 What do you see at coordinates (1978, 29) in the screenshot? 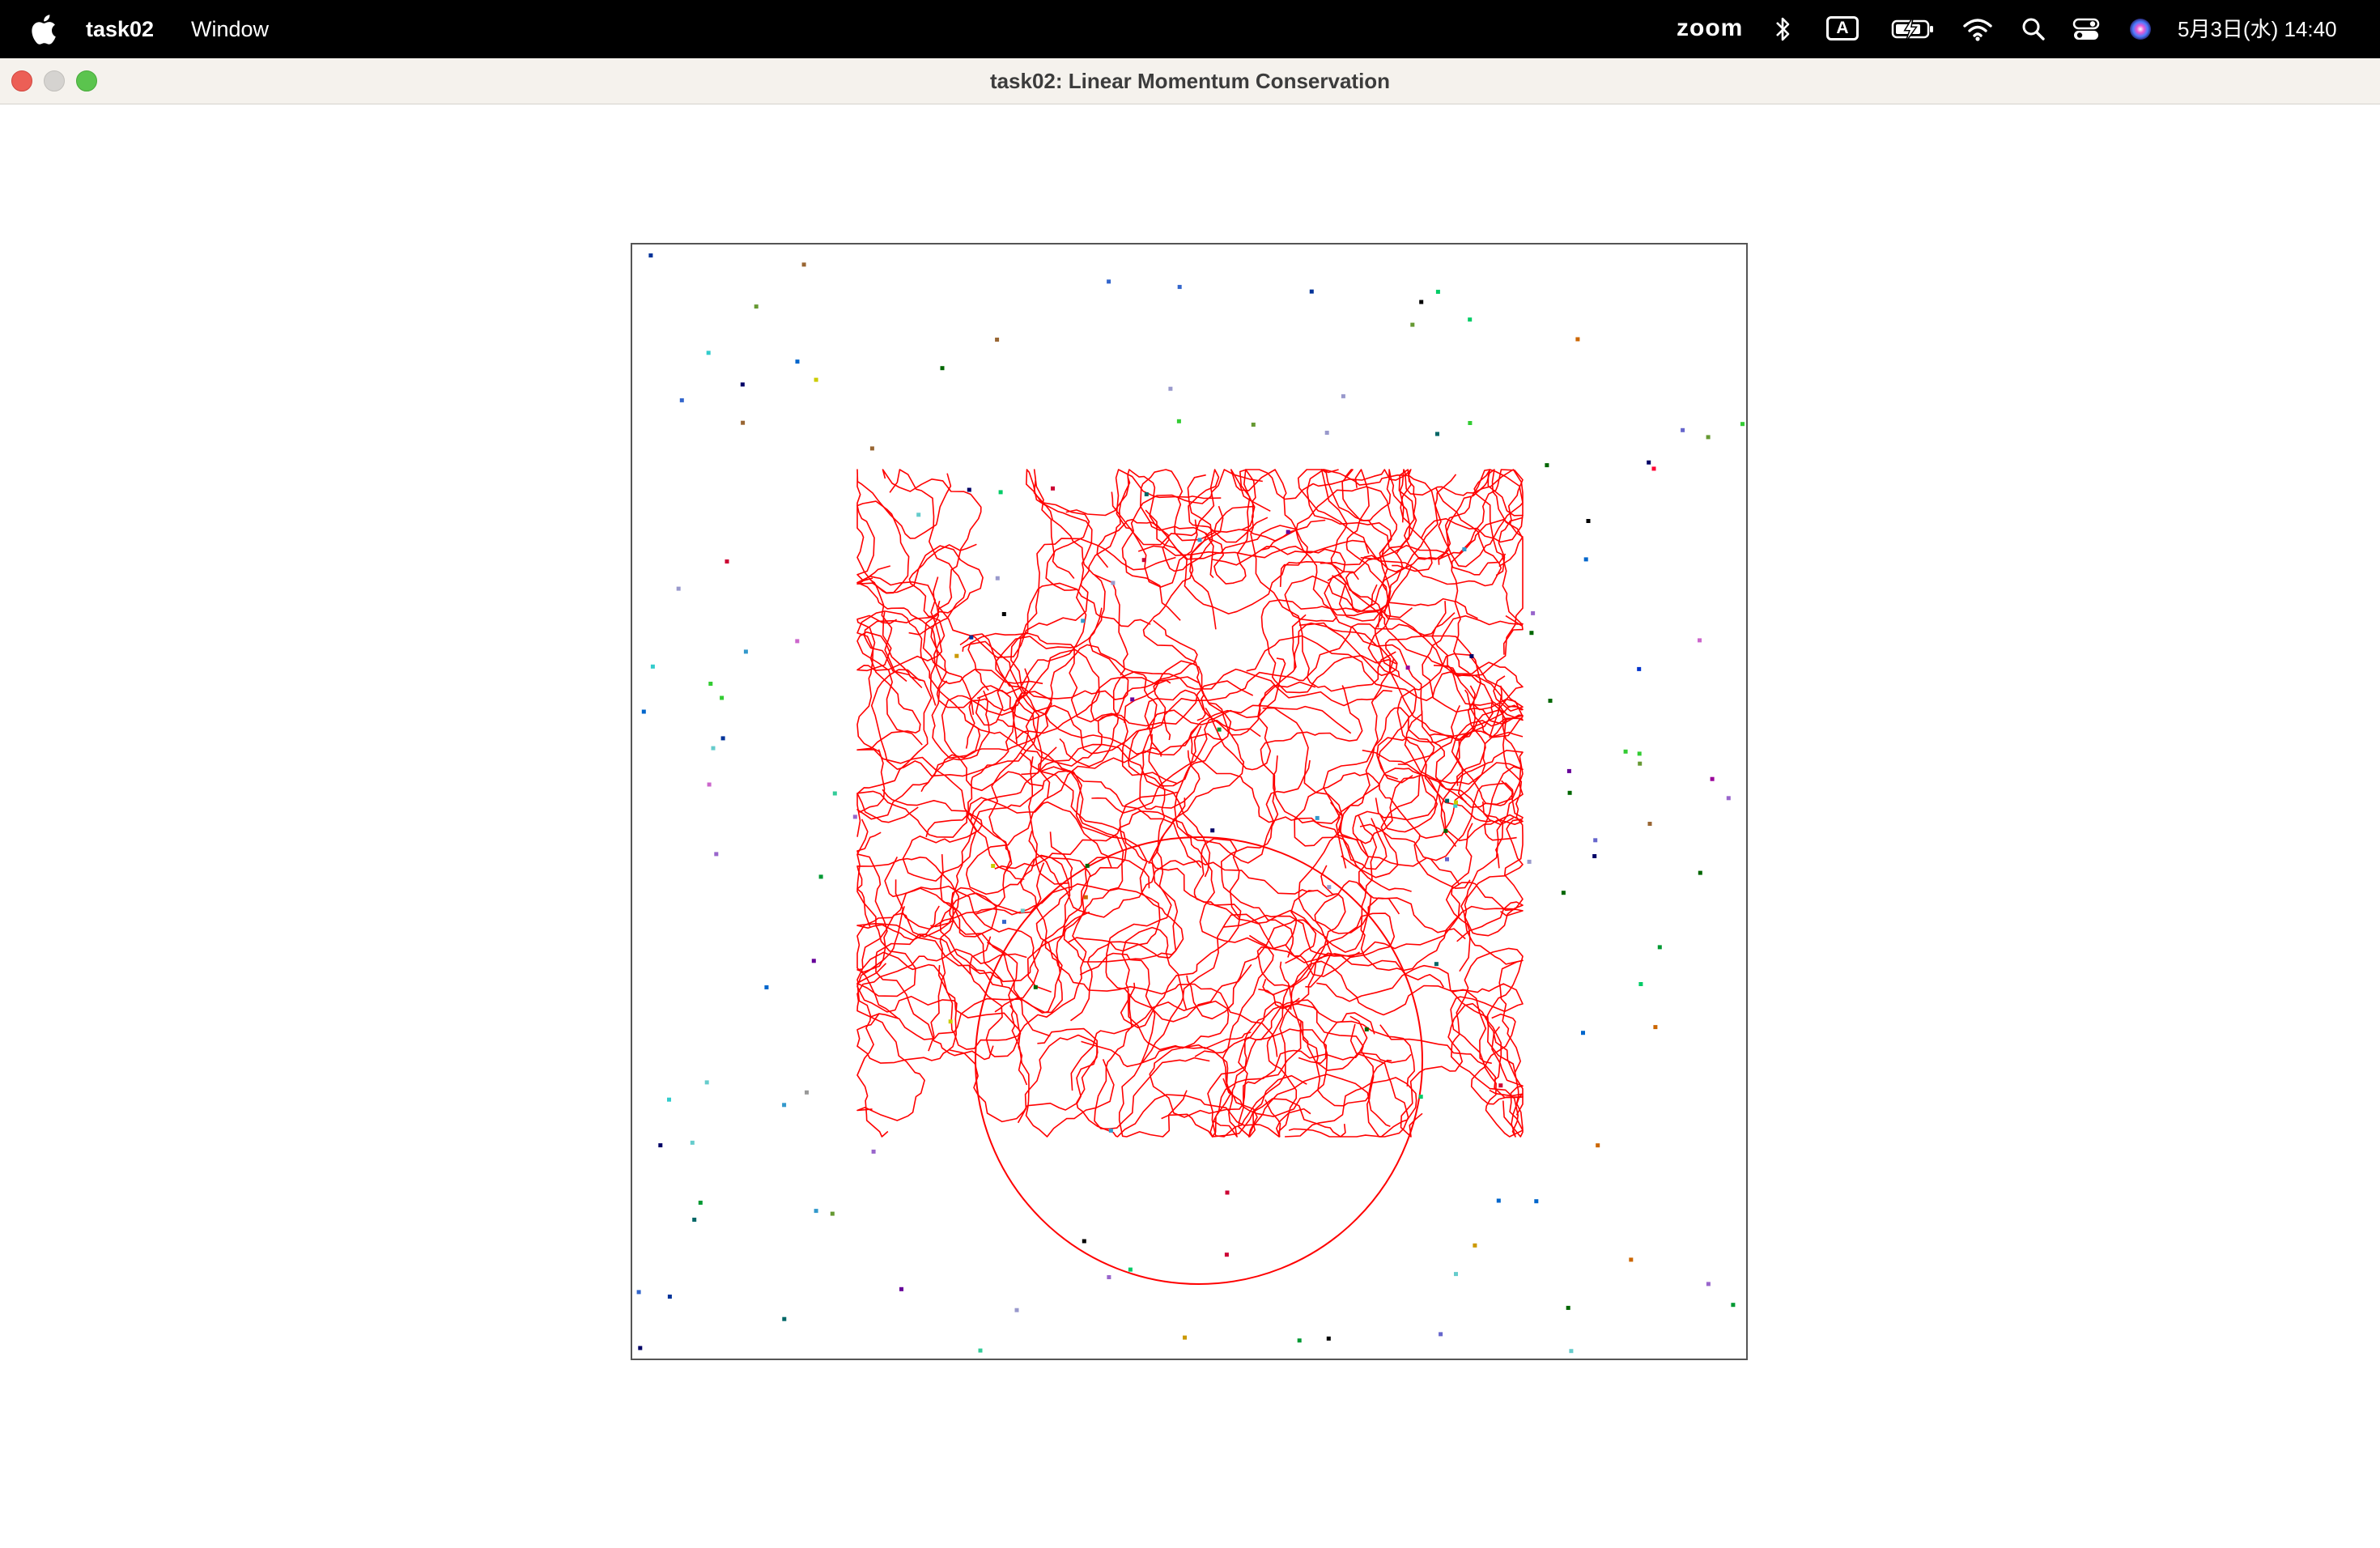
I see `wifi-icon` at bounding box center [1978, 29].